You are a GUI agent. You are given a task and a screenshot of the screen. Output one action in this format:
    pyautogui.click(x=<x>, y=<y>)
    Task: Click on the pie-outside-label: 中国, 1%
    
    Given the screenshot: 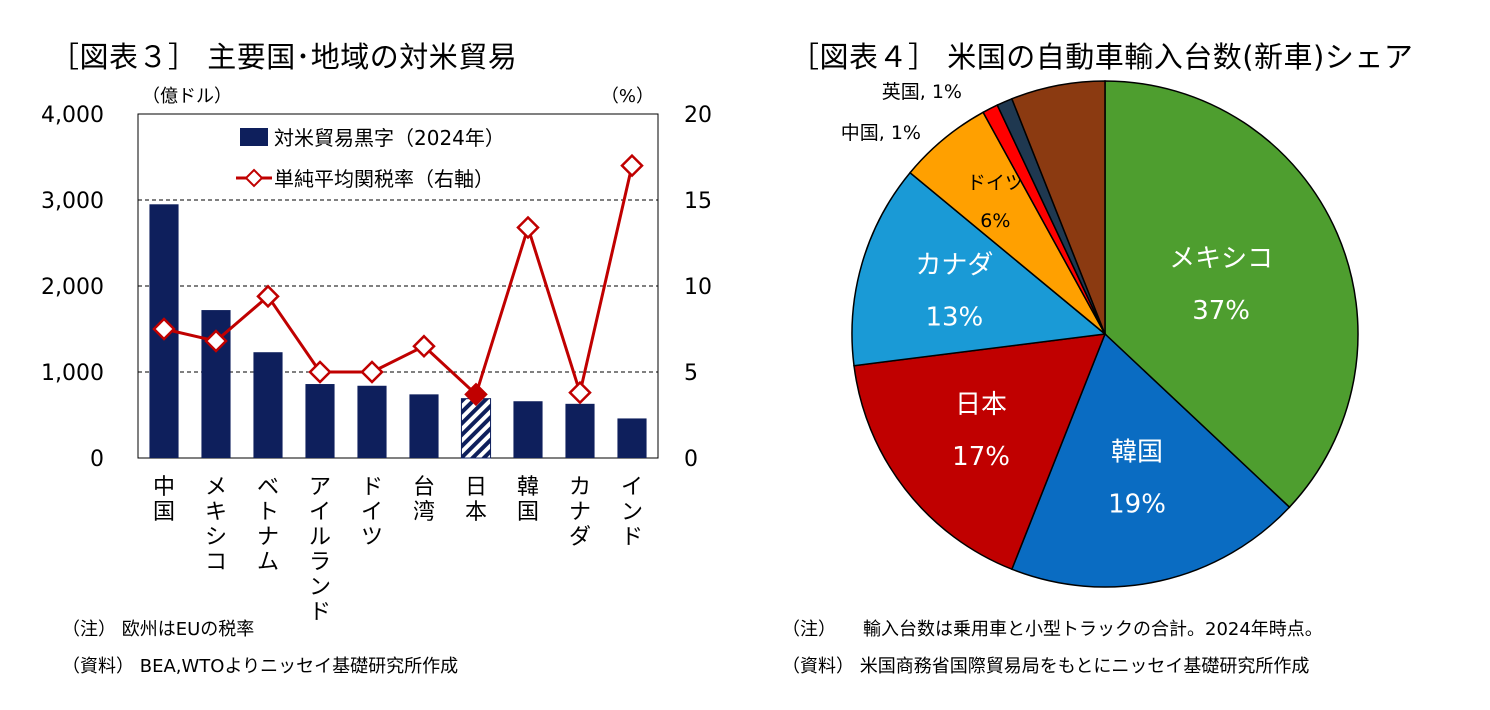 What is the action you would take?
    pyautogui.click(x=881, y=133)
    